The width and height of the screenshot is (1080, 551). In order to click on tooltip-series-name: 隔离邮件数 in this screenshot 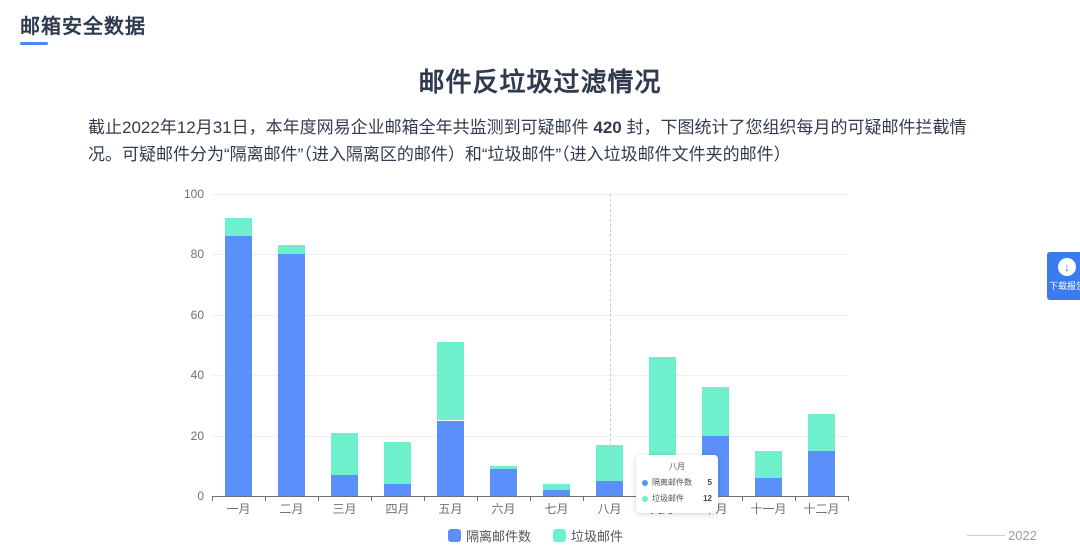, I will do `click(672, 482)`.